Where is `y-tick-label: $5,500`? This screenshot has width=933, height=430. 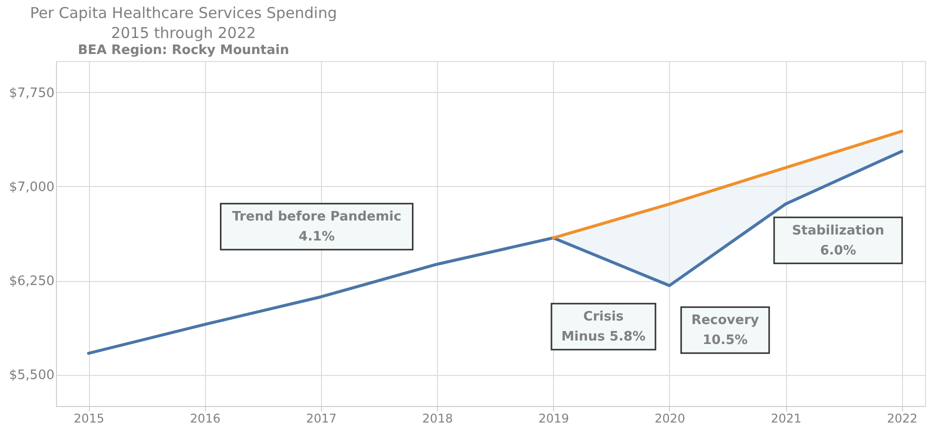 y-tick-label: $5,500 is located at coordinates (31, 376).